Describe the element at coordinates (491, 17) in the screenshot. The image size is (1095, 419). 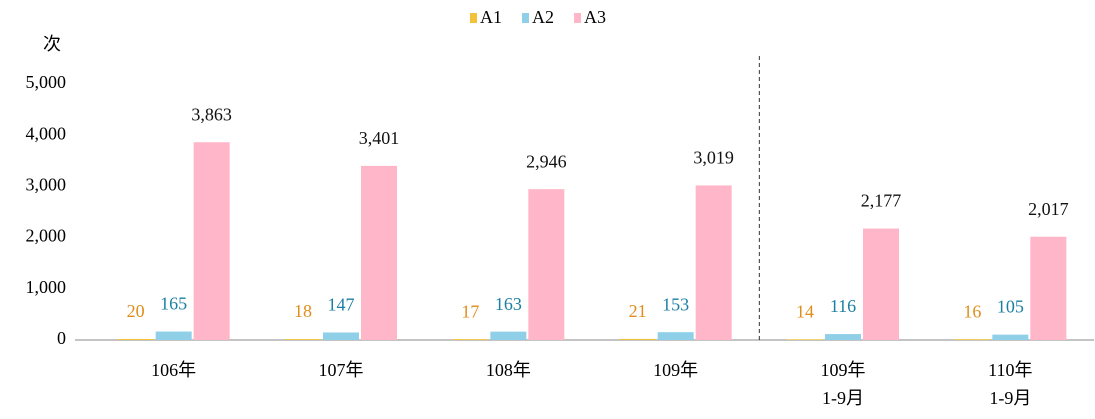
I see `legend-label: A1` at that location.